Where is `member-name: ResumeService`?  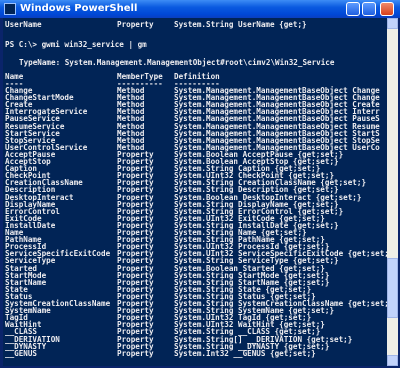
member-name: ResumeService is located at coordinates (35, 126).